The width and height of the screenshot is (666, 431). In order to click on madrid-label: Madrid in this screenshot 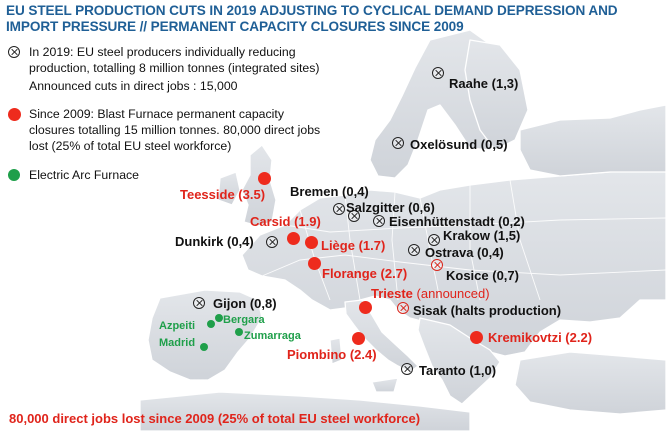, I will do `click(177, 343)`.